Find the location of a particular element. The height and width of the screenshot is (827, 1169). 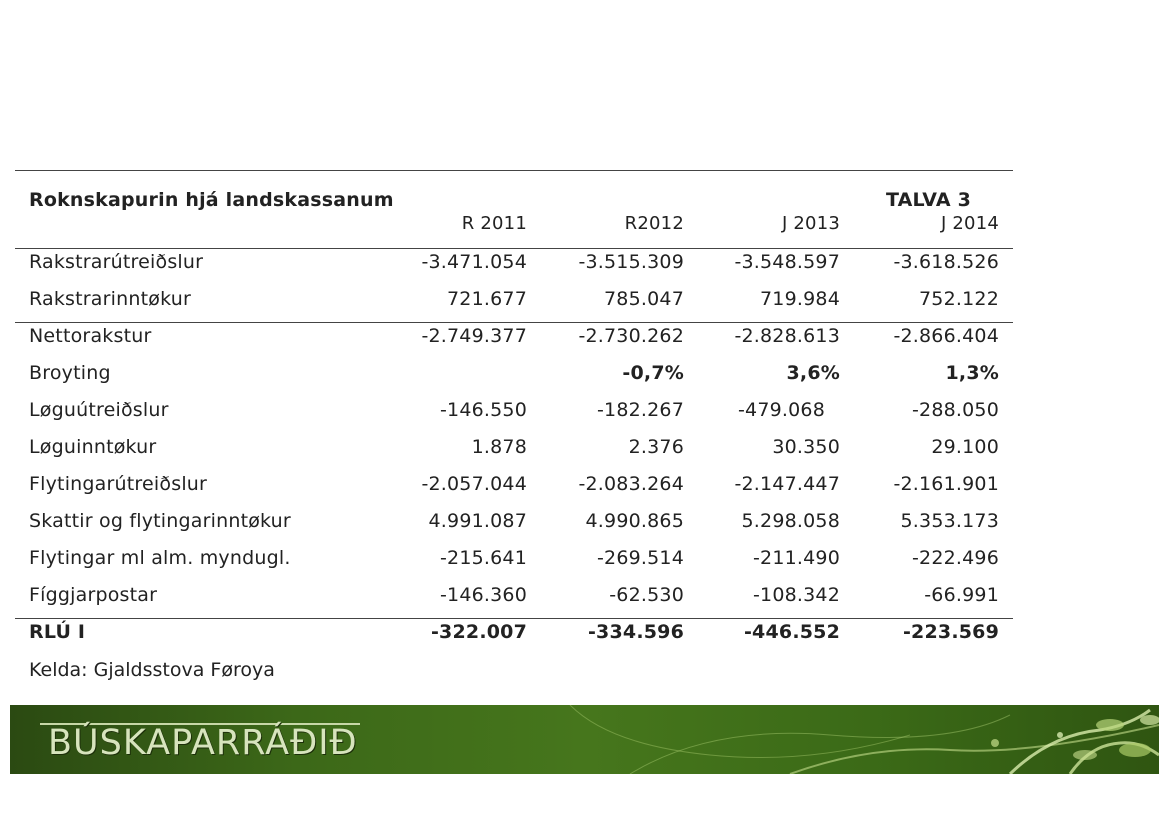

cell: 4.991.087 is located at coordinates (477, 521).